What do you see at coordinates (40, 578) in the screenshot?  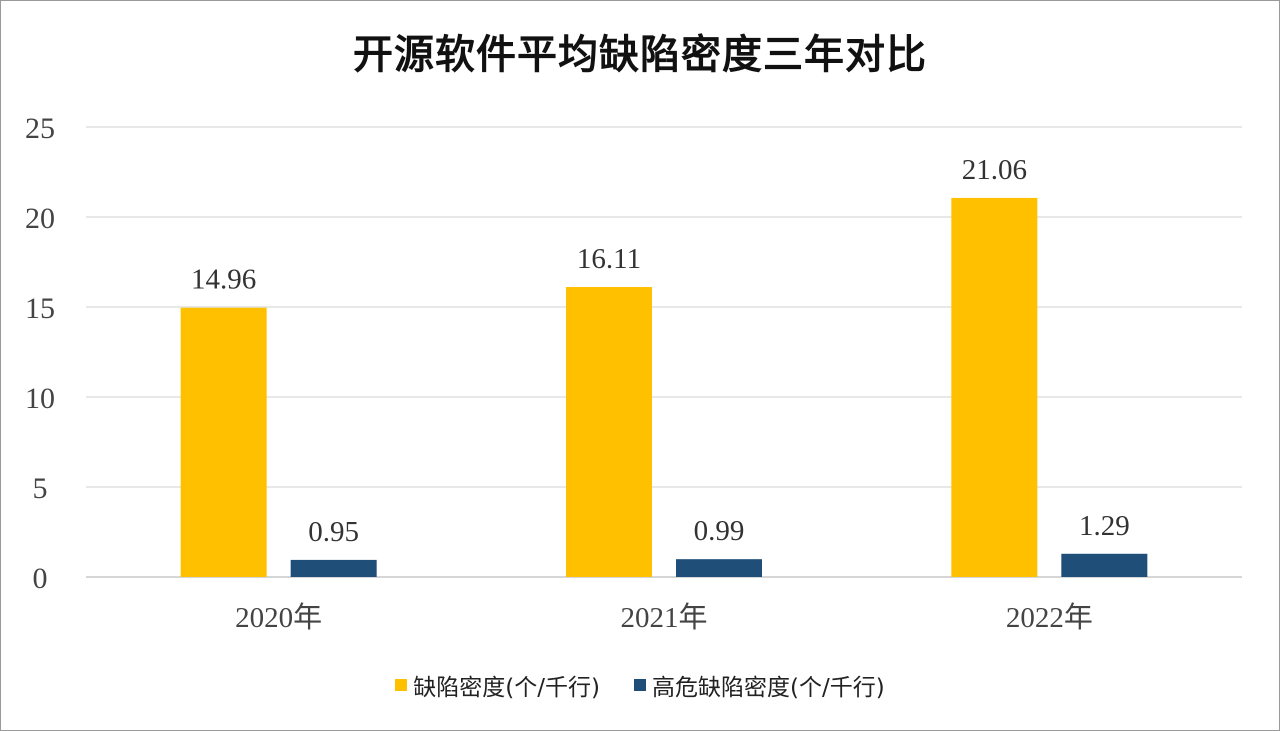 I see `y-tick-label: 0` at bounding box center [40, 578].